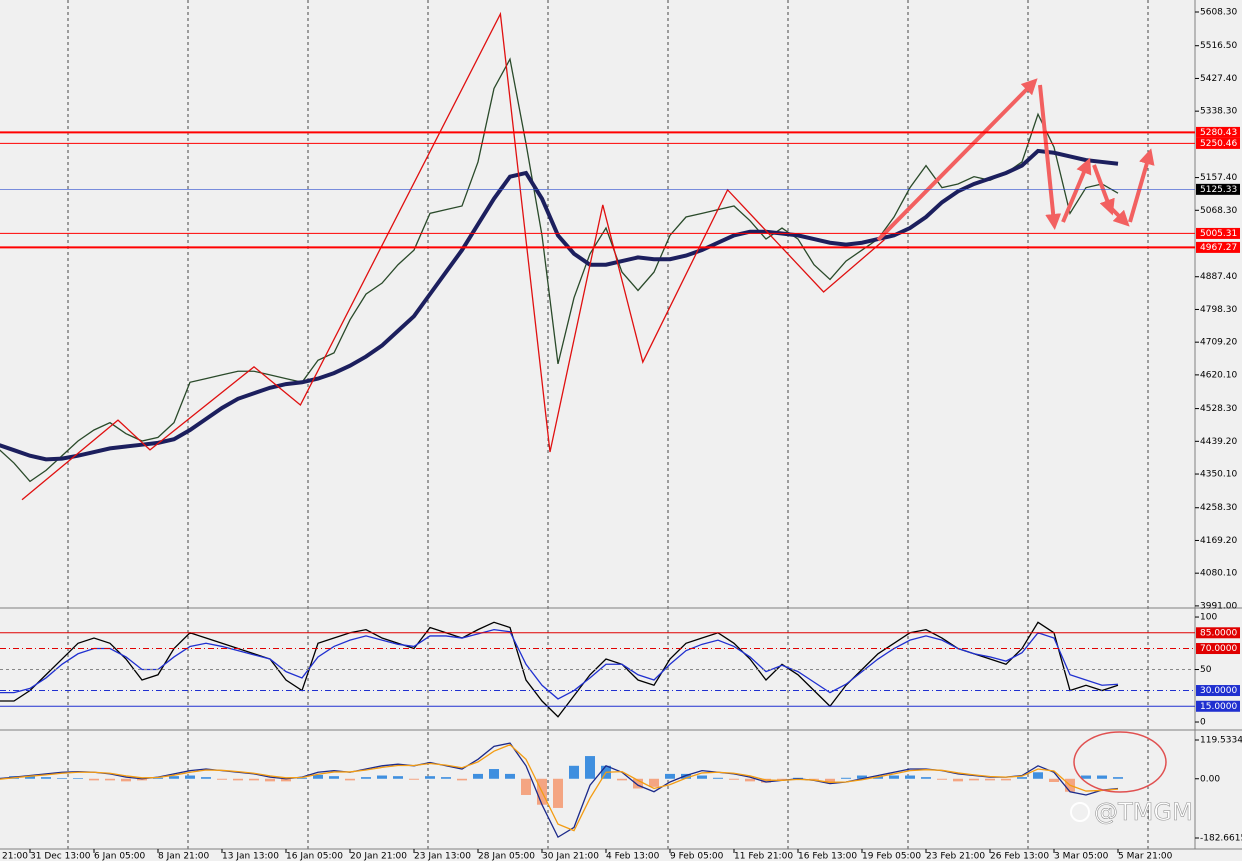 Image resolution: width=1242 pixels, height=861 pixels. I want to click on y-tick-label: 119.5334, so click(1221, 740).